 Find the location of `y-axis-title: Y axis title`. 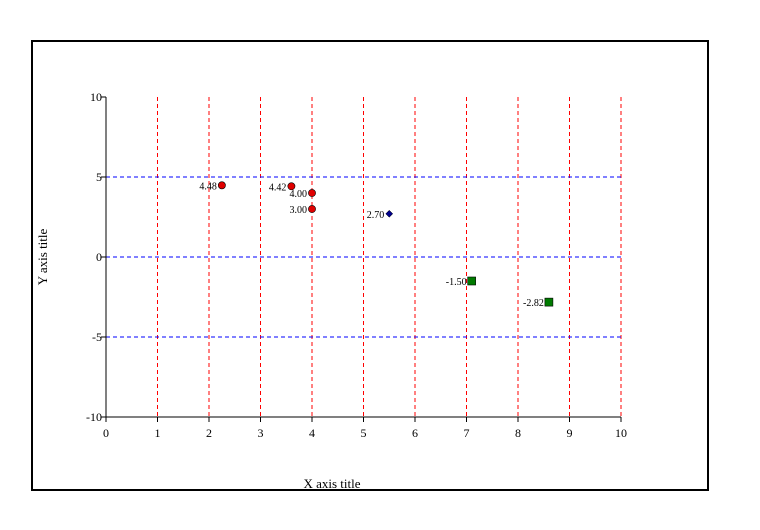

y-axis-title: Y axis title is located at coordinates (42, 256).